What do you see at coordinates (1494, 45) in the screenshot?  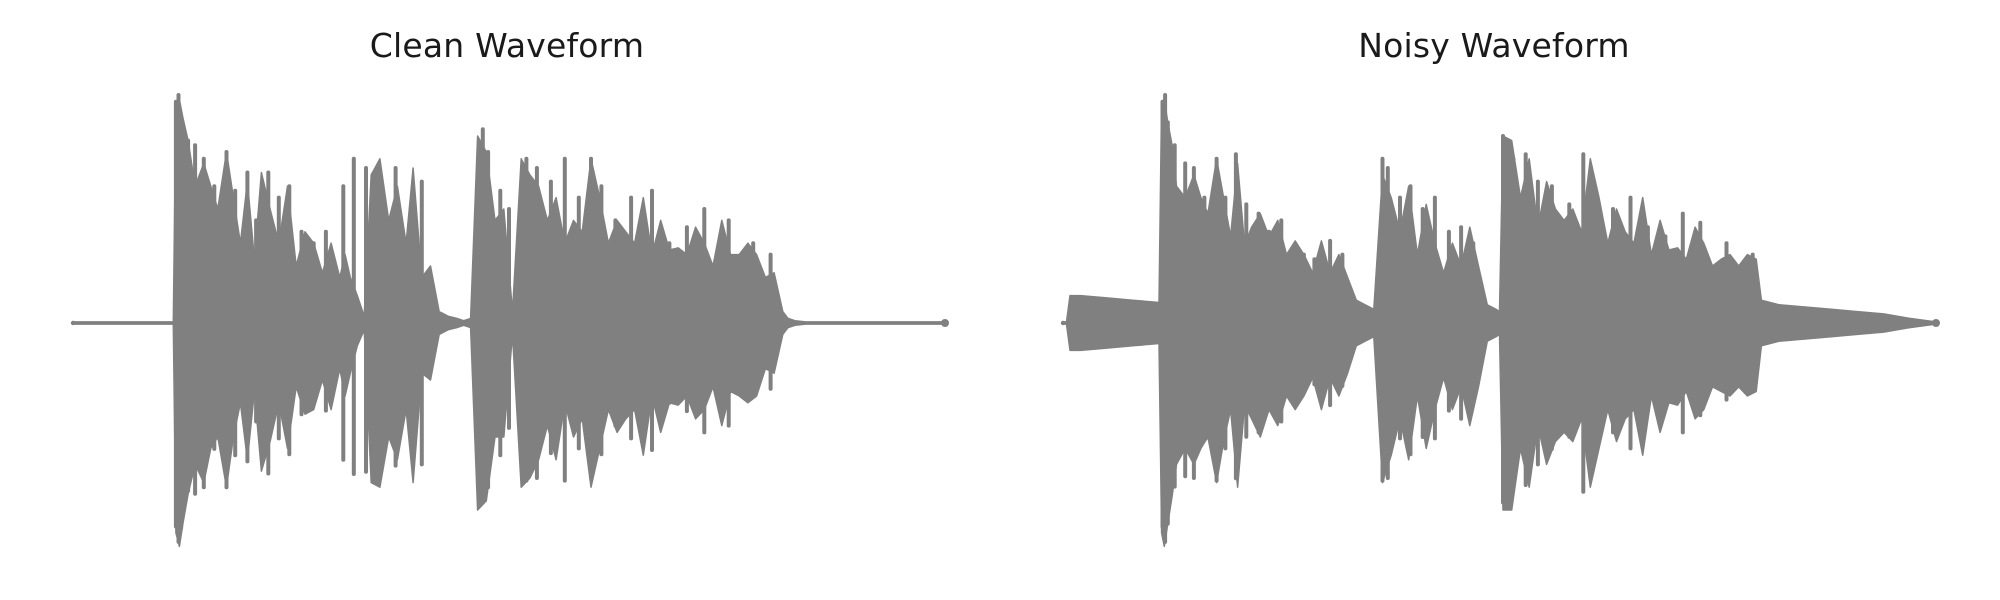 I see `noisy-waveform-title: Noisy Waveform` at bounding box center [1494, 45].